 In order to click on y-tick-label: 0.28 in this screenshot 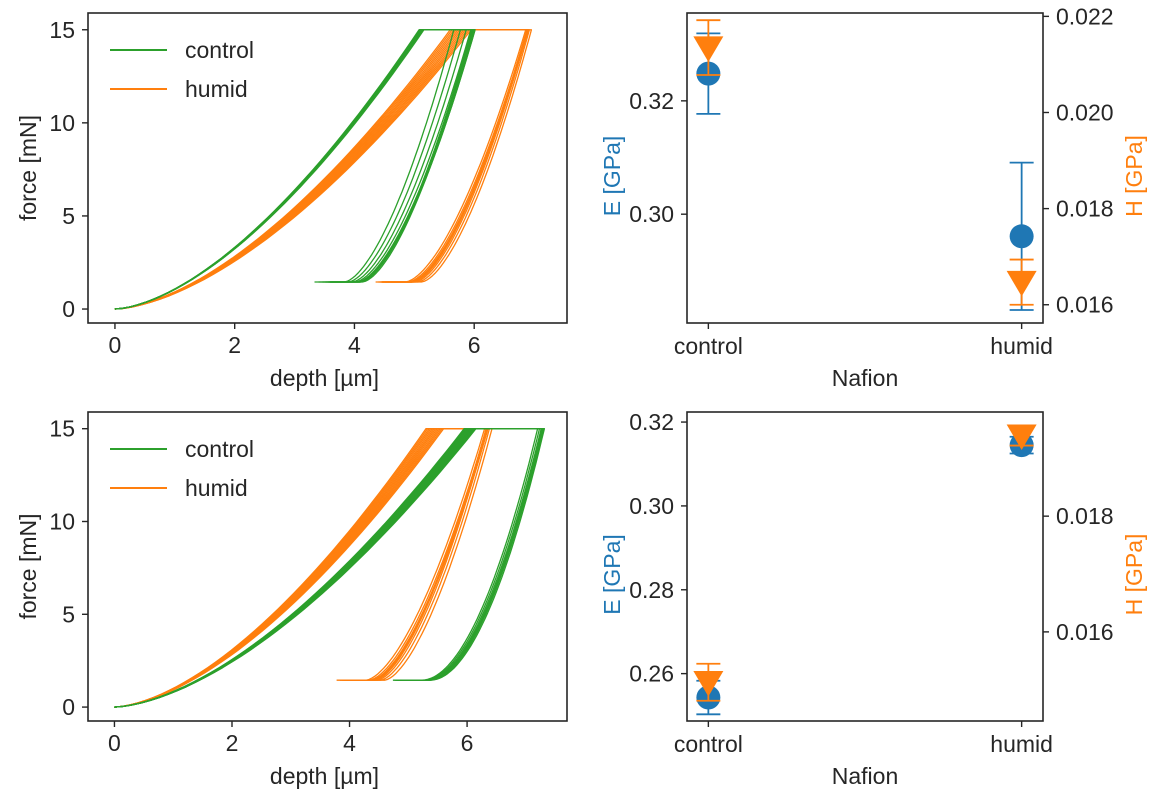, I will do `click(651, 590)`.